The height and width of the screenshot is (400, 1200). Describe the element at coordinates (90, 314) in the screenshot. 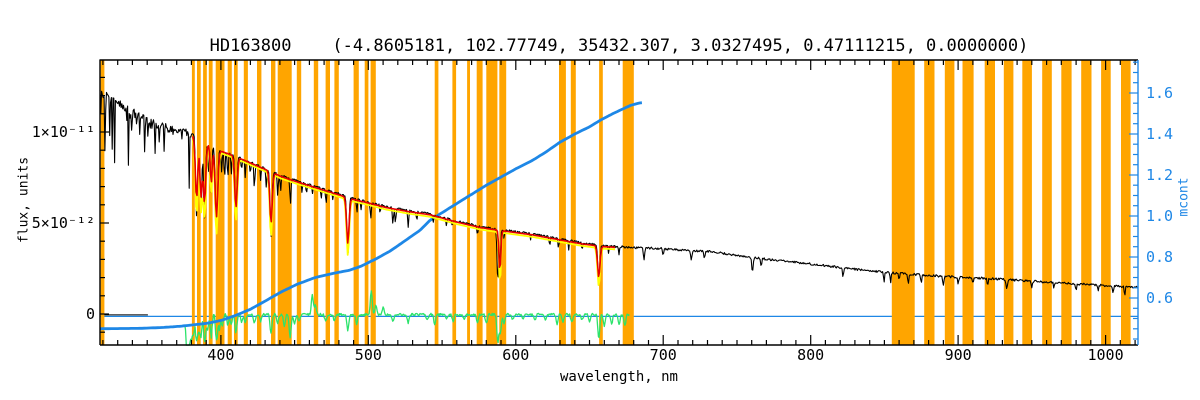

I see `flux-tick-label: 0` at that location.